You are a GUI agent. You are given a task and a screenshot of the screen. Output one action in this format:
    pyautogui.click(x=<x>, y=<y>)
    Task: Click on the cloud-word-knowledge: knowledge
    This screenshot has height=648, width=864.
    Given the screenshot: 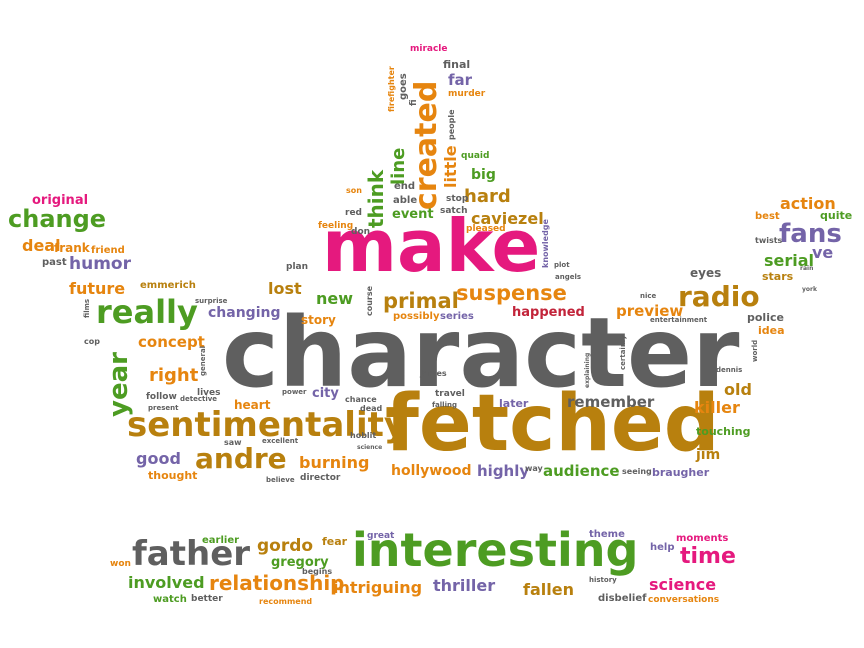 What is the action you would take?
    pyautogui.click(x=545, y=243)
    